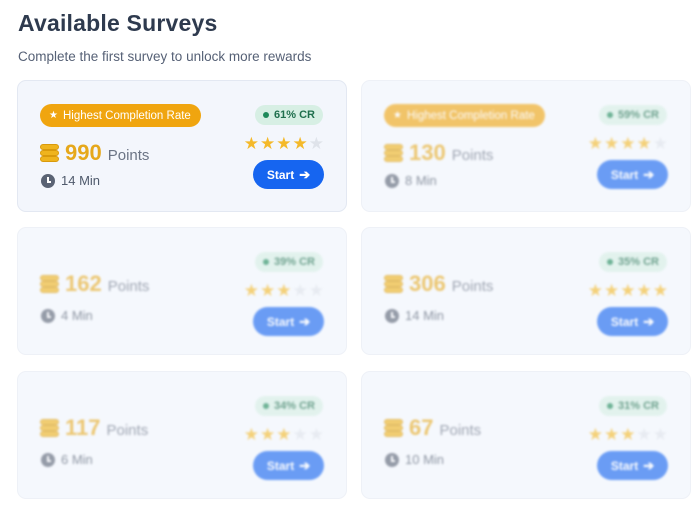 The width and height of the screenshot is (700, 506). What do you see at coordinates (77, 315) in the screenshot?
I see `duration-label: 4 Min` at bounding box center [77, 315].